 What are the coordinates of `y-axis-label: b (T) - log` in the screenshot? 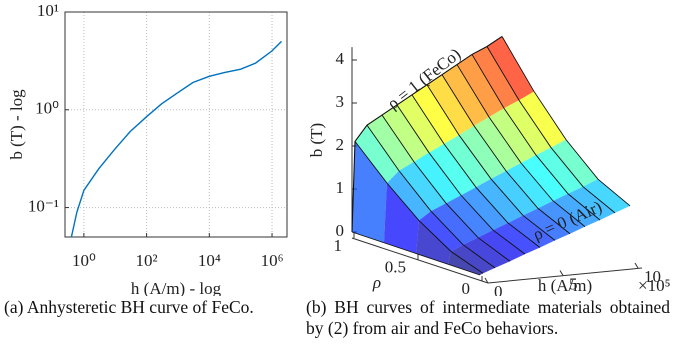 It's located at (16, 124).